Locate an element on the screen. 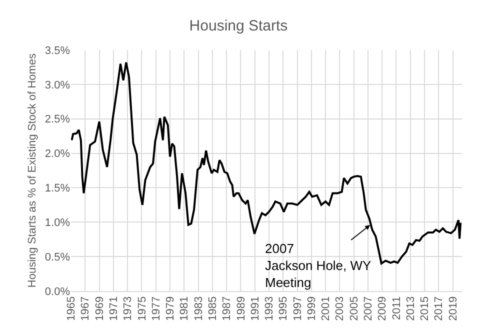 Image resolution: width=477 pixels, height=333 pixels. x-tick-label: 2003 is located at coordinates (340, 308).